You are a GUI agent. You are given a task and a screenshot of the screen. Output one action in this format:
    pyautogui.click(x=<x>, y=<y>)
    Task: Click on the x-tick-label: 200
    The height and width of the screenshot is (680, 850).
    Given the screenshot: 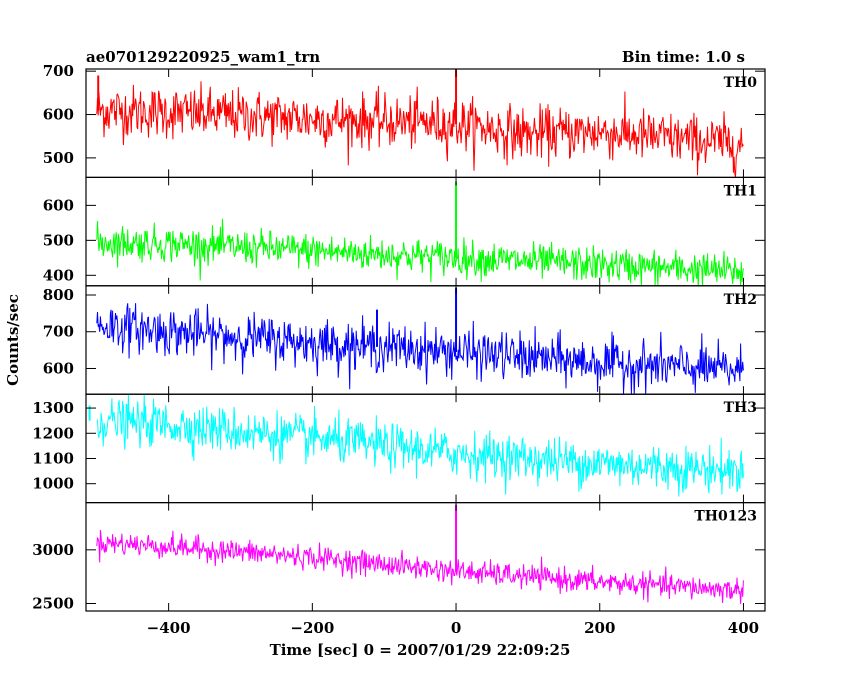 What is the action you would take?
    pyautogui.click(x=599, y=628)
    